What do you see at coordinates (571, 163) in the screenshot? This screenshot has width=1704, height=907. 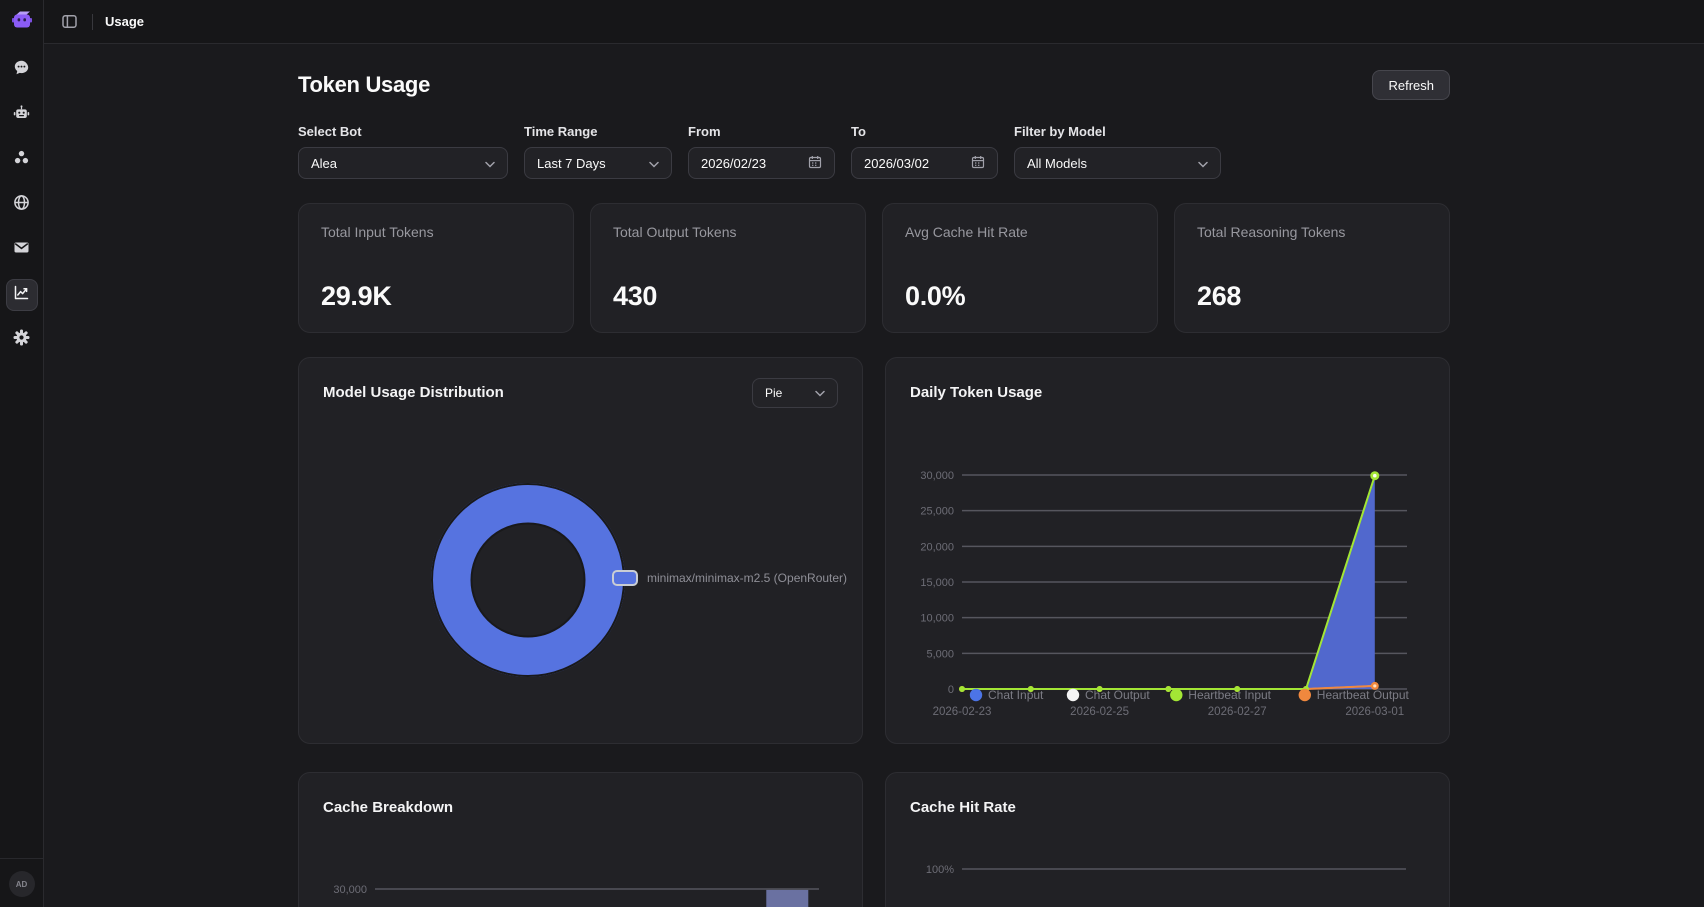 I see `time-range-value: Last 7 Days` at bounding box center [571, 163].